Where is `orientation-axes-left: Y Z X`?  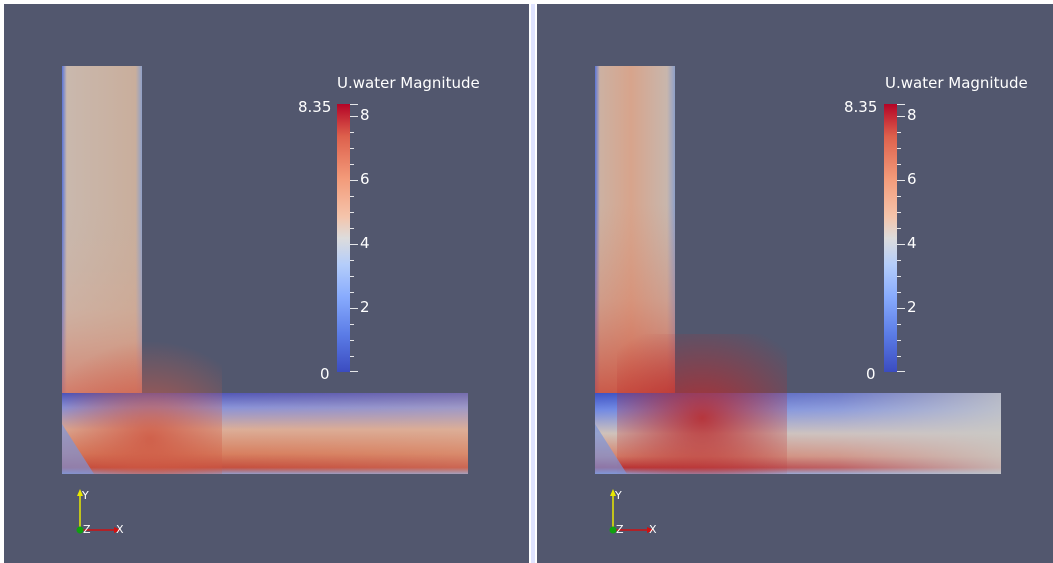 orientation-axes-left: Y Z X is located at coordinates (105, 516).